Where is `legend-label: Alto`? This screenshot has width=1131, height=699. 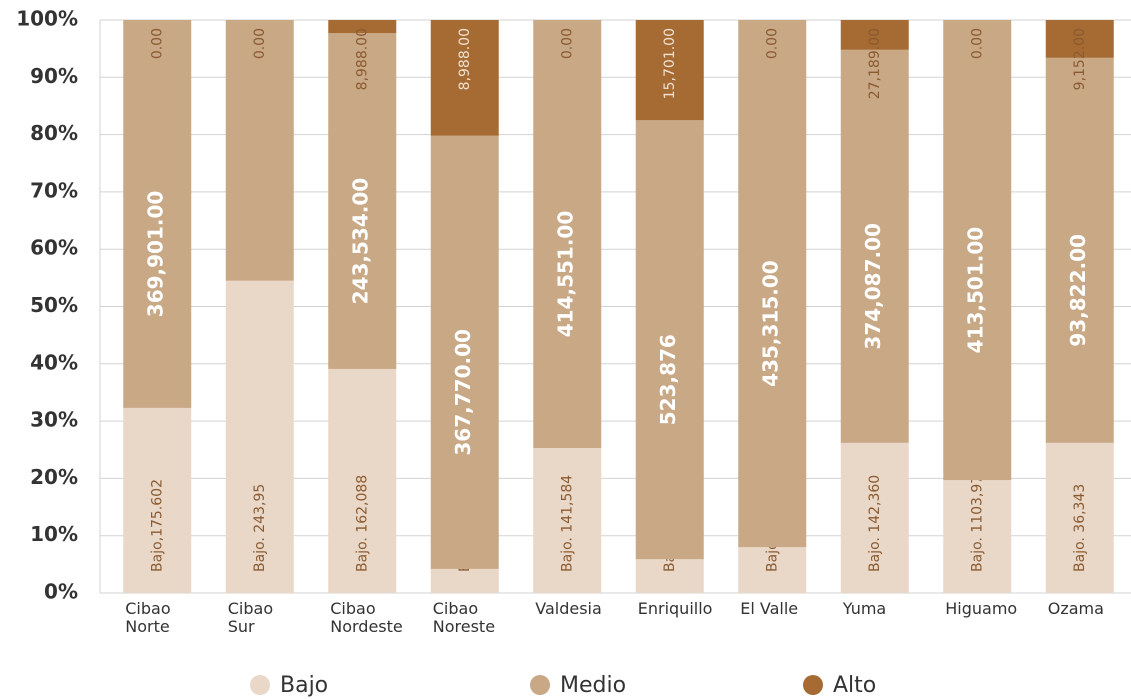 legend-label: Alto is located at coordinates (854, 685).